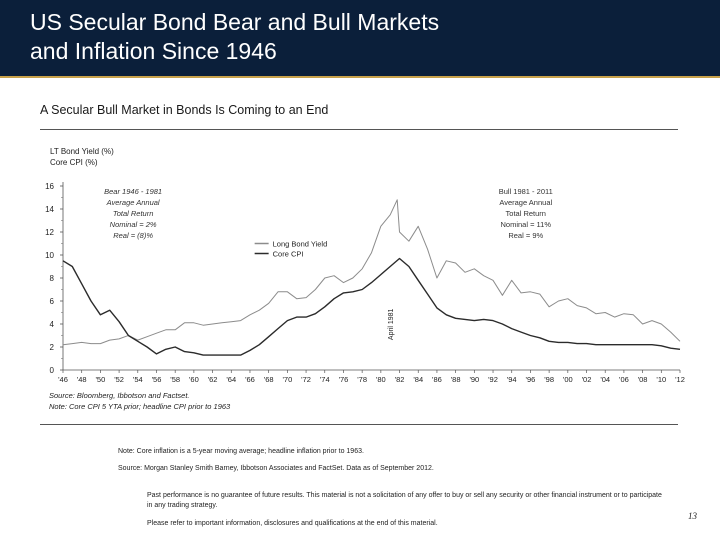 Image resolution: width=720 pixels, height=540 pixels. I want to click on x-tick-label: '72, so click(306, 379).